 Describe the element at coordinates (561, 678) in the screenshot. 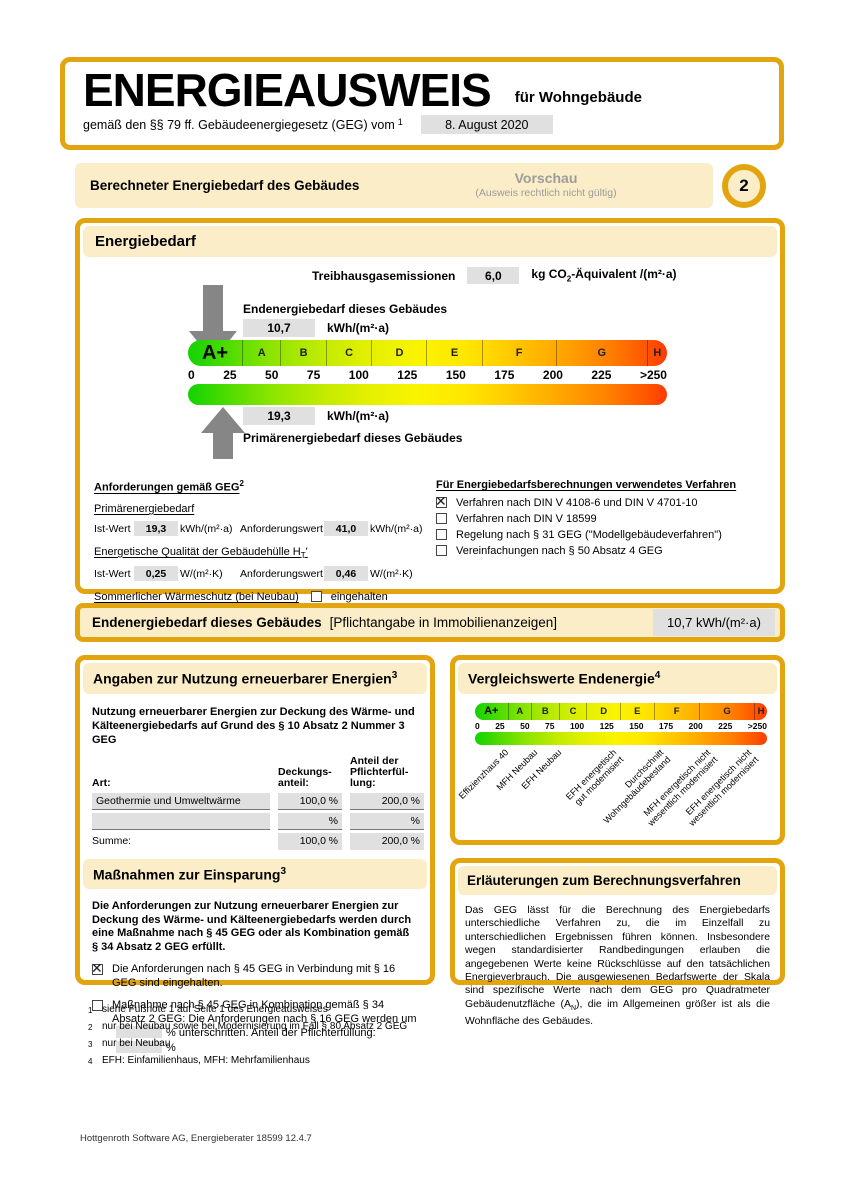

I see `comparison-title-text: Vergleichswerte Endenergie` at that location.